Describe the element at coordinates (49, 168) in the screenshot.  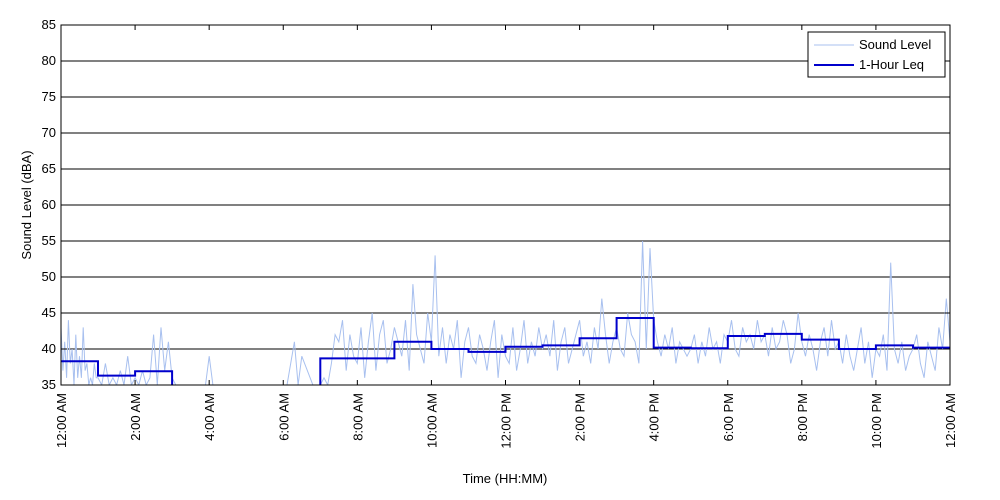
I see `y-tick-label: 65` at that location.